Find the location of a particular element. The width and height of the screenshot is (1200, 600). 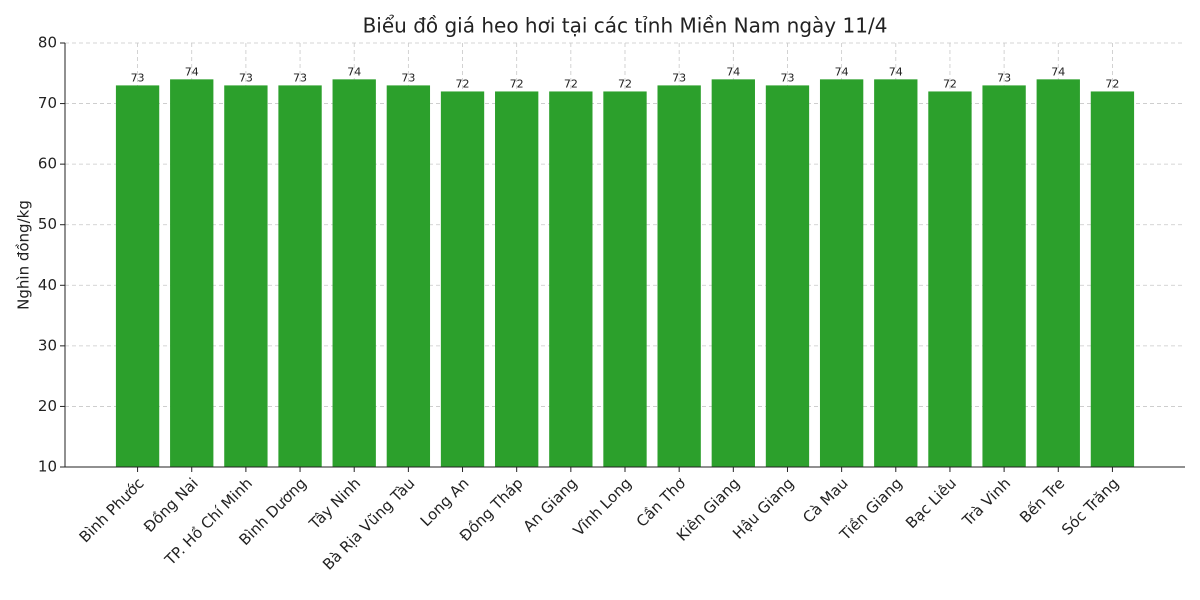

x-tick-label: Vĩnh Long is located at coordinates (602, 506).